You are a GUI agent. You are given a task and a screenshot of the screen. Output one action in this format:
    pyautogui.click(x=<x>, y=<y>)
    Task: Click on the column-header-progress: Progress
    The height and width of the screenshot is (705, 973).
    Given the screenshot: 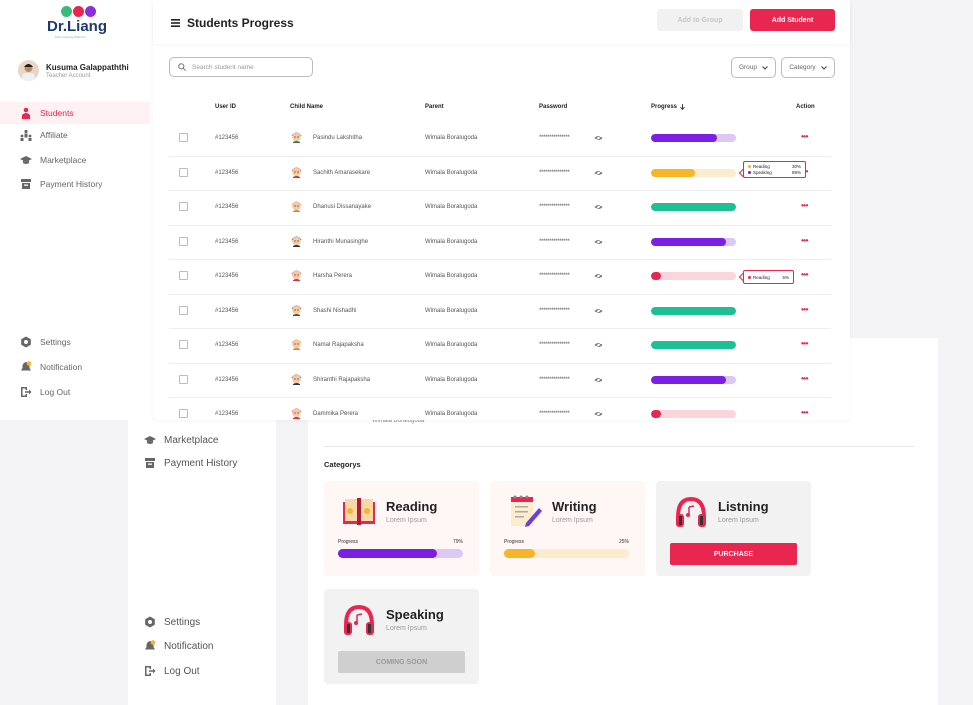 What is the action you would take?
    pyautogui.click(x=668, y=107)
    